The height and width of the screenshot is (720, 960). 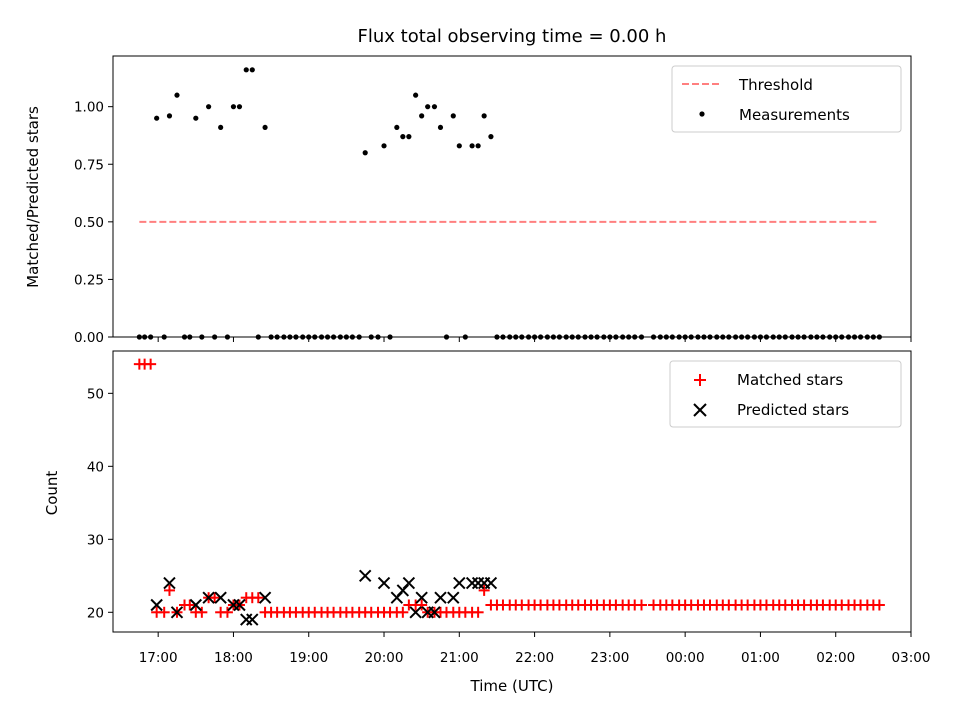 What do you see at coordinates (760, 658) in the screenshot?
I see `x-tick-label: 01:00` at bounding box center [760, 658].